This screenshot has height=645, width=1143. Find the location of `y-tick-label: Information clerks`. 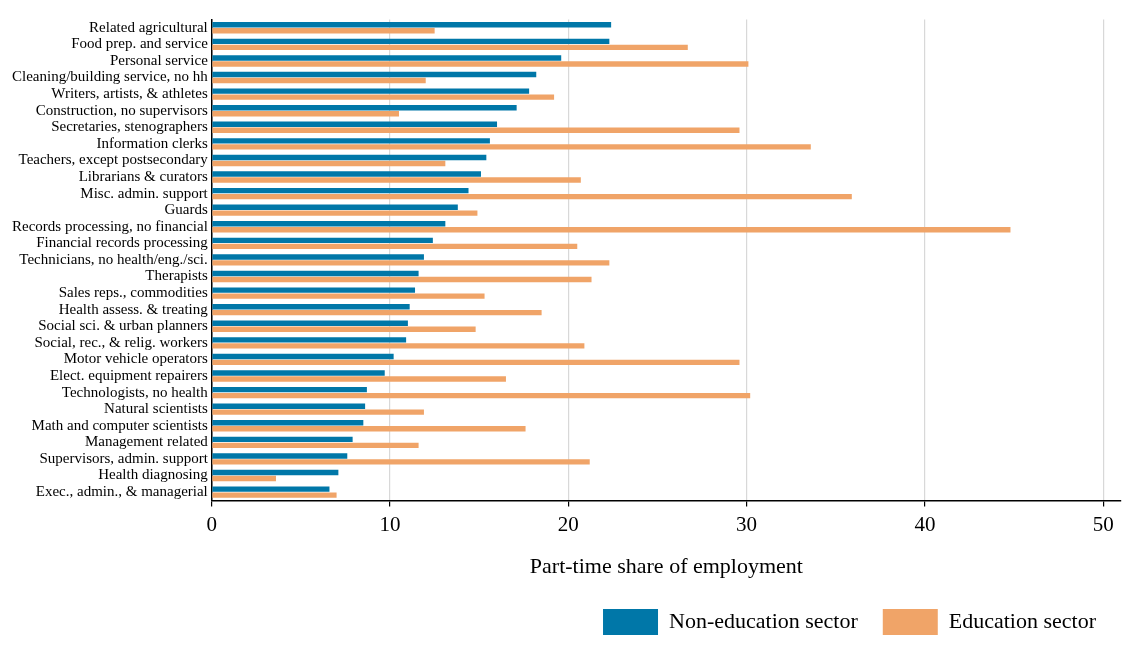

y-tick-label: Information clerks is located at coordinates (152, 142).